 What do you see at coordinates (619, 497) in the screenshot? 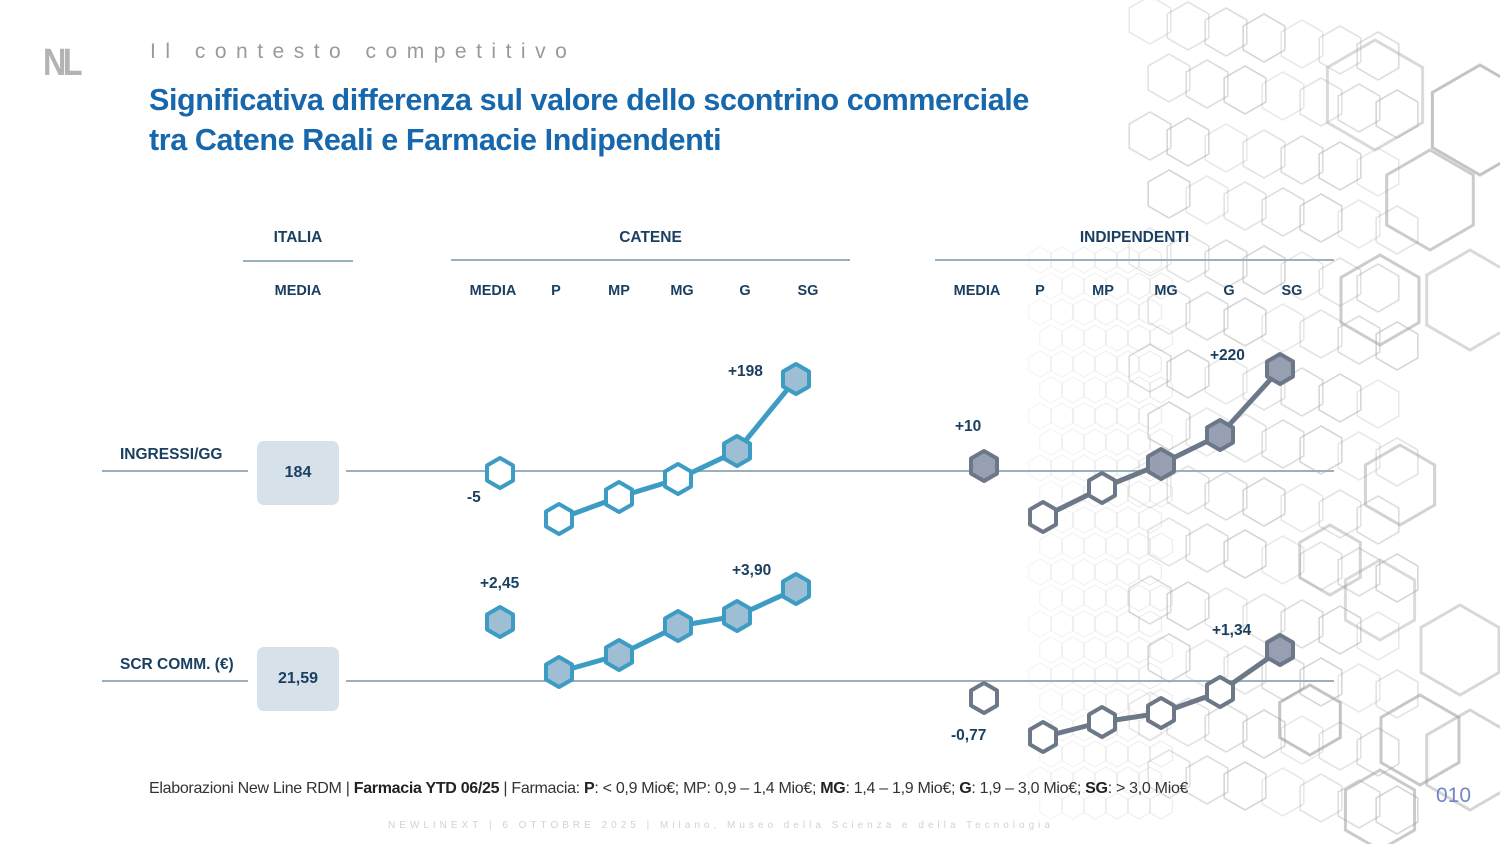
I see `hex-marker-catene-ingressi-mp` at bounding box center [619, 497].